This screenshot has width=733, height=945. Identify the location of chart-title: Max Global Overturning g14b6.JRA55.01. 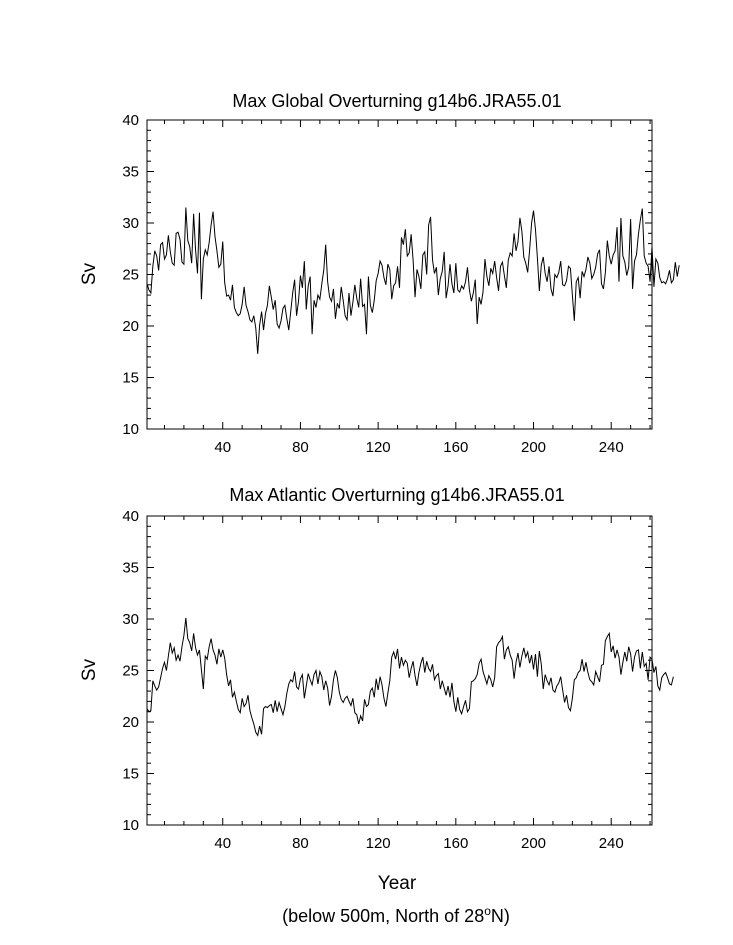
(396, 101).